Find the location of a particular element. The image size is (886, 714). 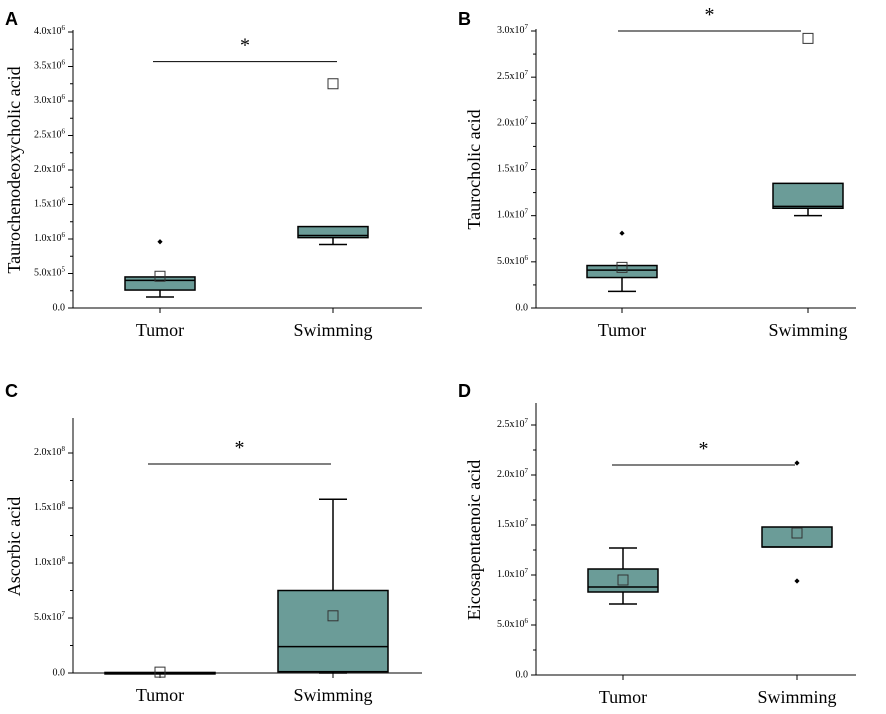

panel-letter: D is located at coordinates (464, 391).